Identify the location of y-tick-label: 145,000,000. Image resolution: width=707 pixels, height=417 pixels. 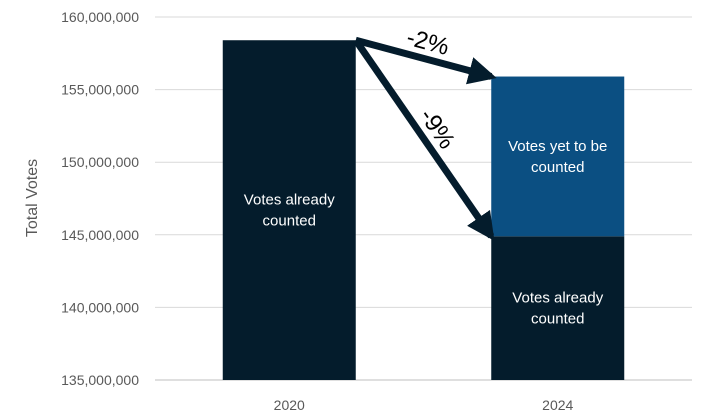
(100, 235).